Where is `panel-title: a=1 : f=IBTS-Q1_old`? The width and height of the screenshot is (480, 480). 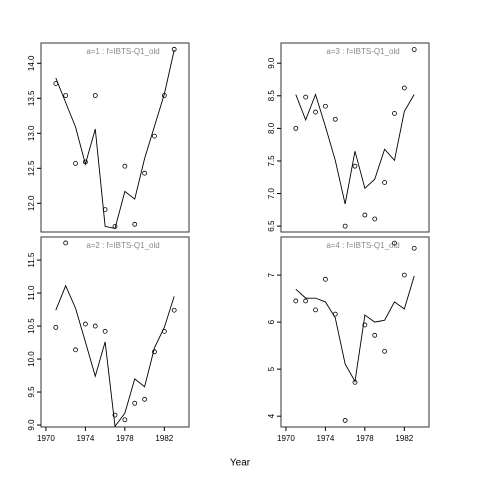 panel-title: a=1 : f=IBTS-Q1_old is located at coordinates (122, 51).